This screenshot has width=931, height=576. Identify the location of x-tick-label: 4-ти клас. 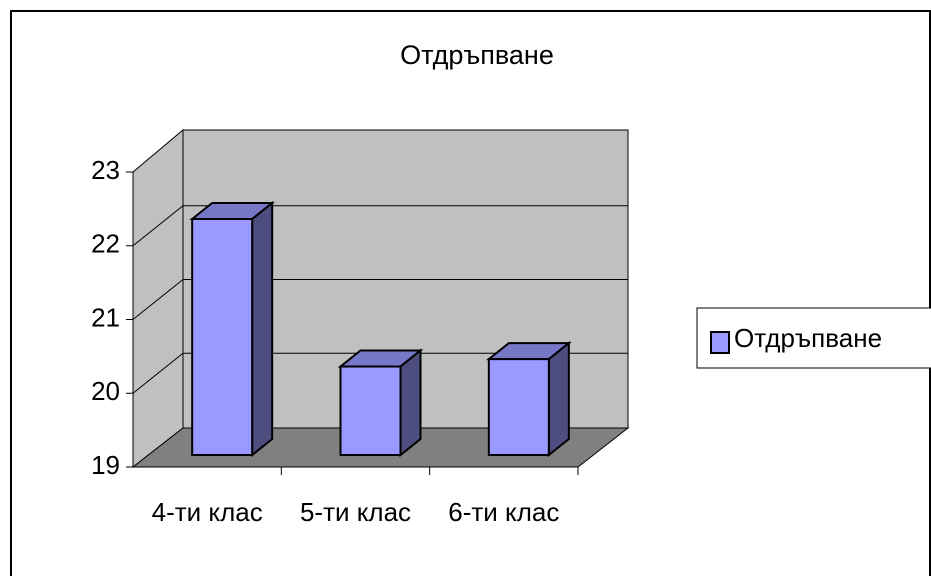
(207, 512).